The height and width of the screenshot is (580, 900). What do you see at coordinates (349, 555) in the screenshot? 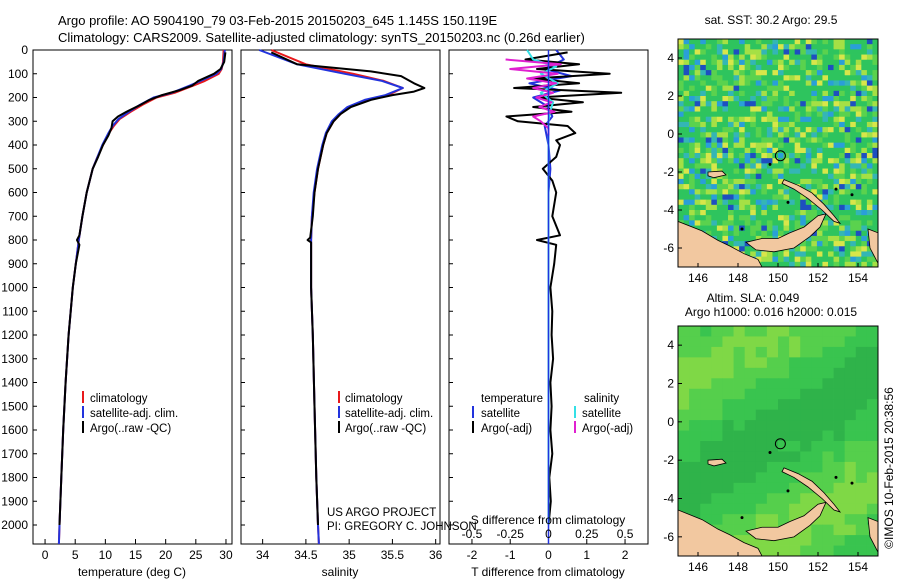
I see `x-tick-label: 35` at bounding box center [349, 555].